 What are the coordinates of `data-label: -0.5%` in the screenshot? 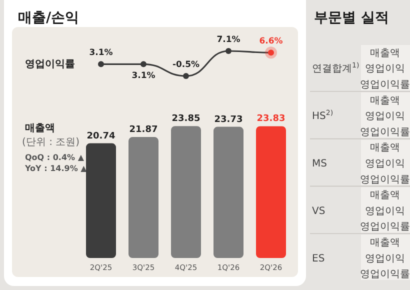 It's located at (186, 65).